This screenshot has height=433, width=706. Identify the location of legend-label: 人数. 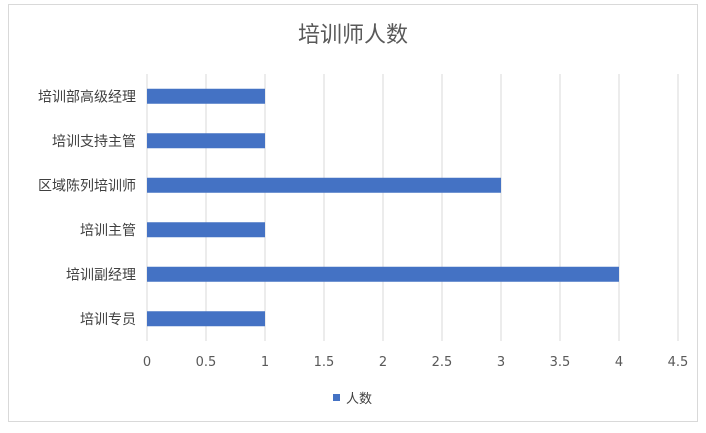
(359, 399).